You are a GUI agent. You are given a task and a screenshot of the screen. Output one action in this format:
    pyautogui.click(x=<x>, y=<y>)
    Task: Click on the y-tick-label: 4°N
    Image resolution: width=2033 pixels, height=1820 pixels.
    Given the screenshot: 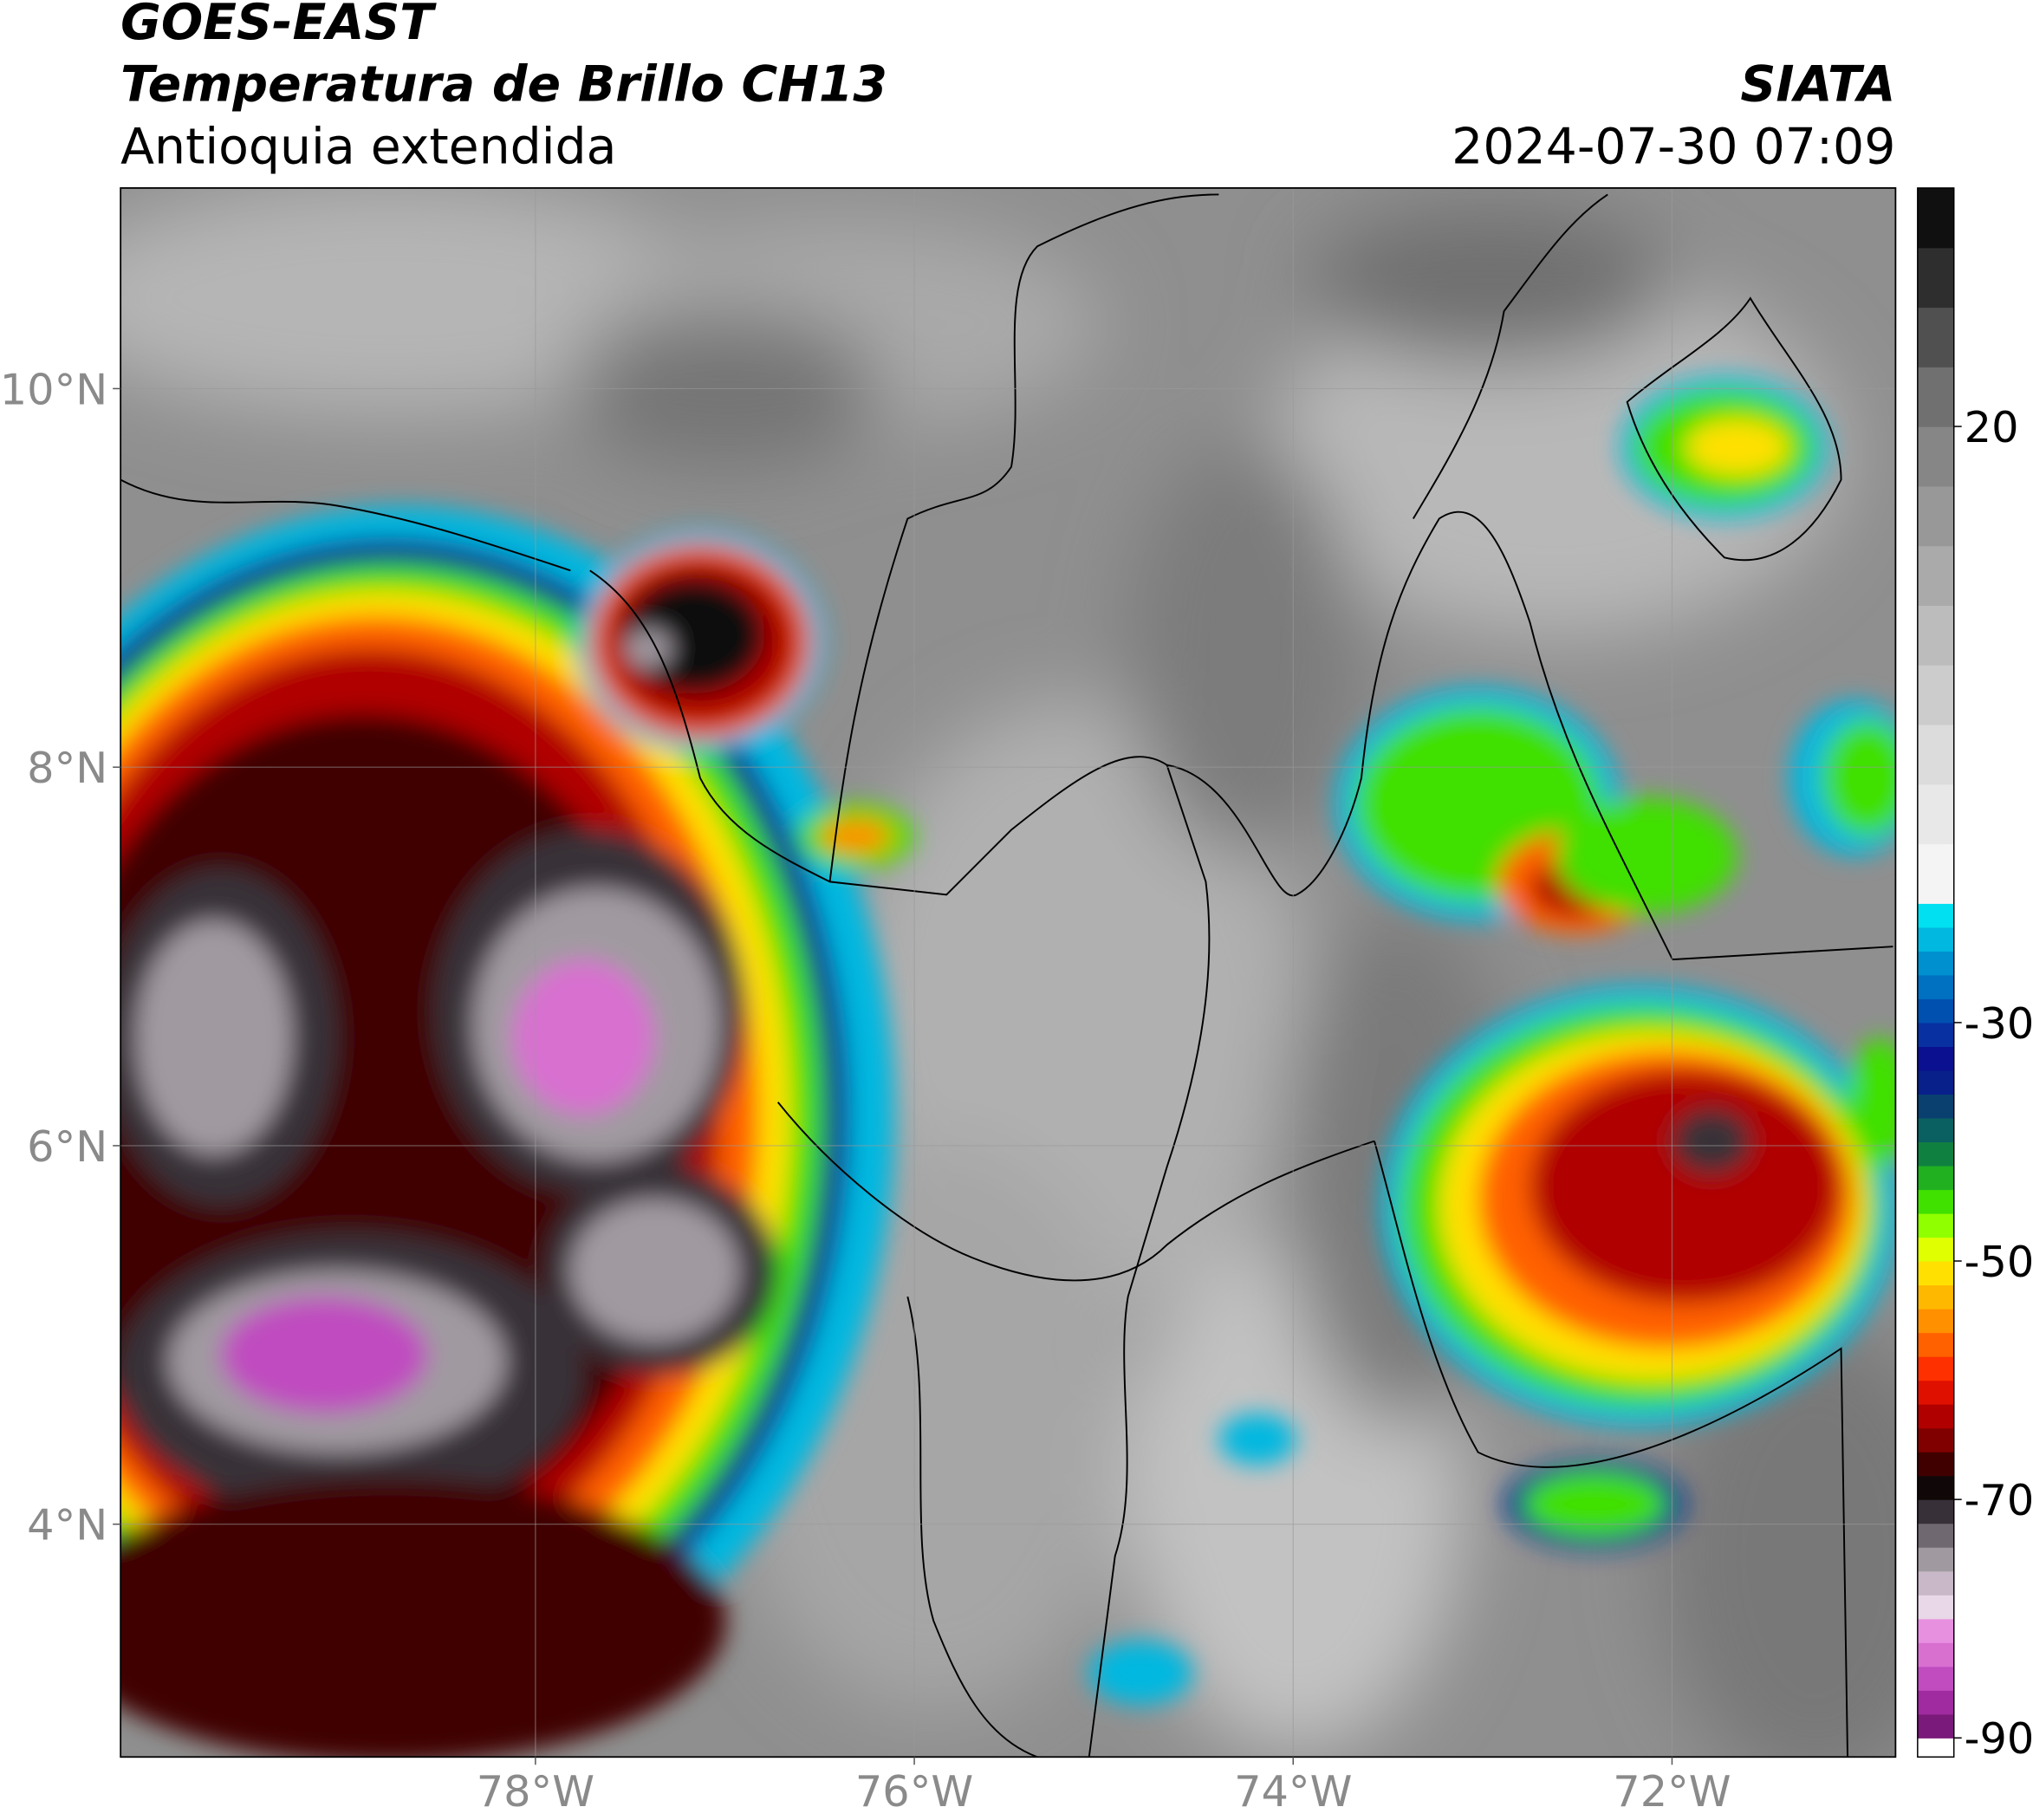 What is the action you would take?
    pyautogui.click(x=67, y=1525)
    